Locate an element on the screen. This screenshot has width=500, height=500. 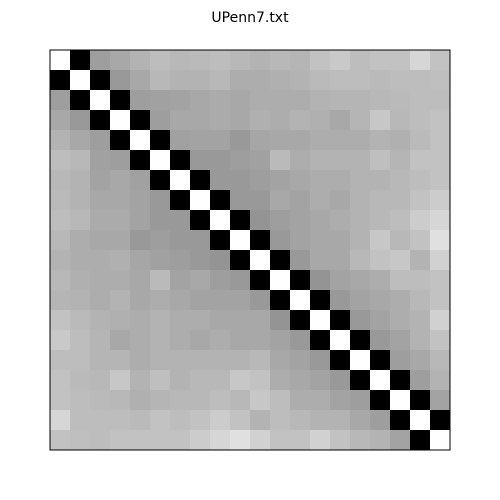
heatmap-cell-r1-c1 is located at coordinates (80, 80).